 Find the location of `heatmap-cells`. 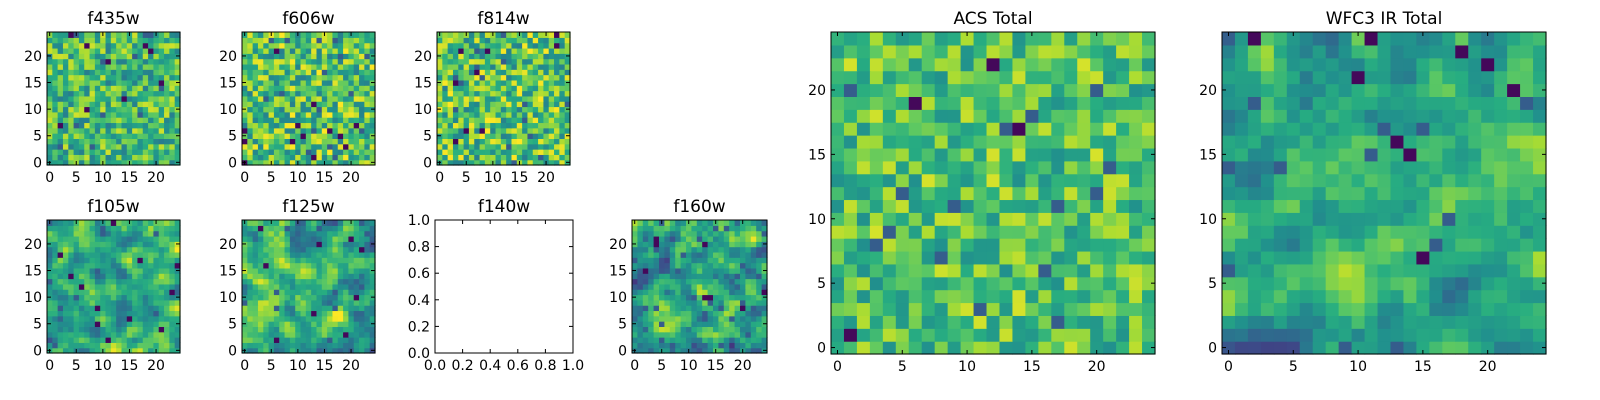

heatmap-cells is located at coordinates (700, 287).